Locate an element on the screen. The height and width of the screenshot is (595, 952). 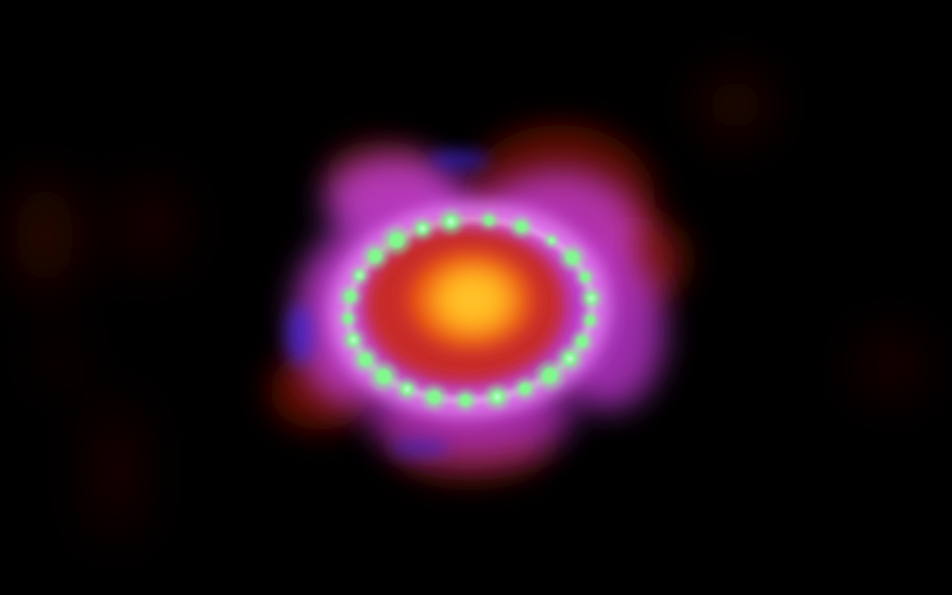
ring-hotspots is located at coordinates (471, 310).